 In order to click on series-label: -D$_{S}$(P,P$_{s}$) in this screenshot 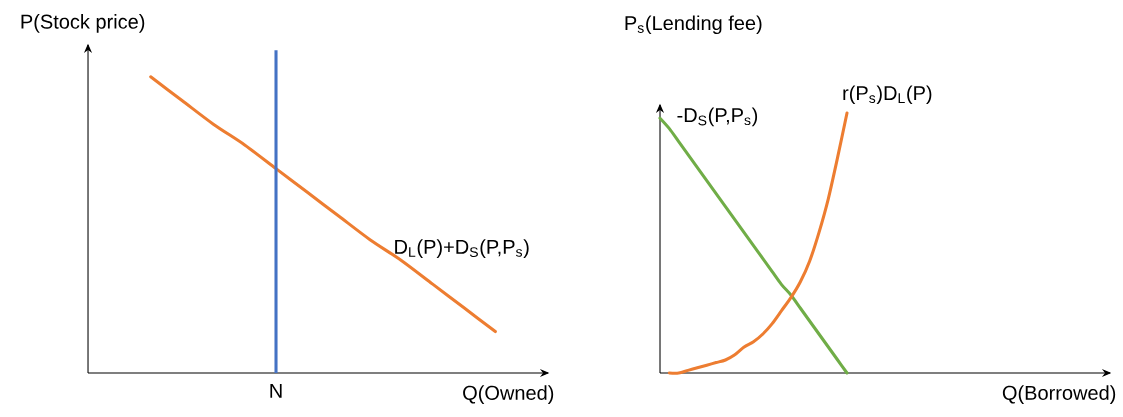, I will do `click(717, 117)`.